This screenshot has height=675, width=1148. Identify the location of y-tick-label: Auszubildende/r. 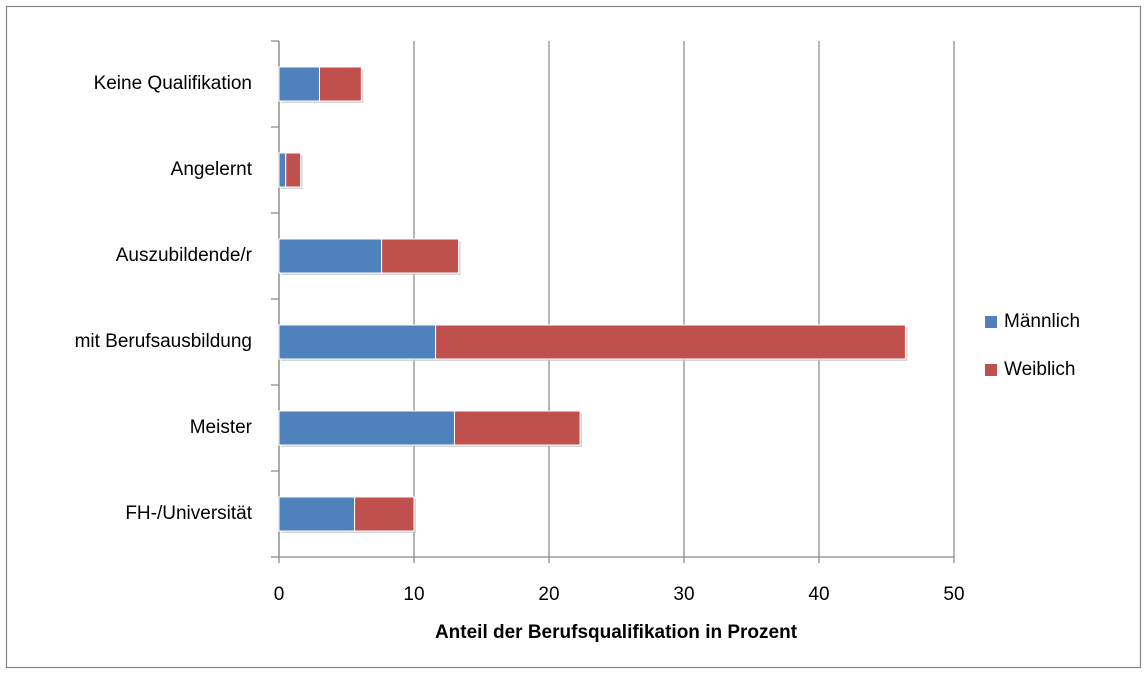
(184, 255).